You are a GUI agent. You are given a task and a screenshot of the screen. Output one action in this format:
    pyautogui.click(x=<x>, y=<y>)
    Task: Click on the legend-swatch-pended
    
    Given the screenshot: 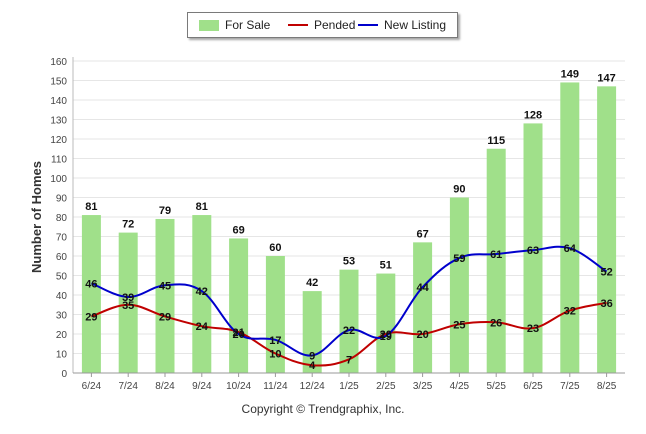 What is the action you would take?
    pyautogui.click(x=298, y=25)
    